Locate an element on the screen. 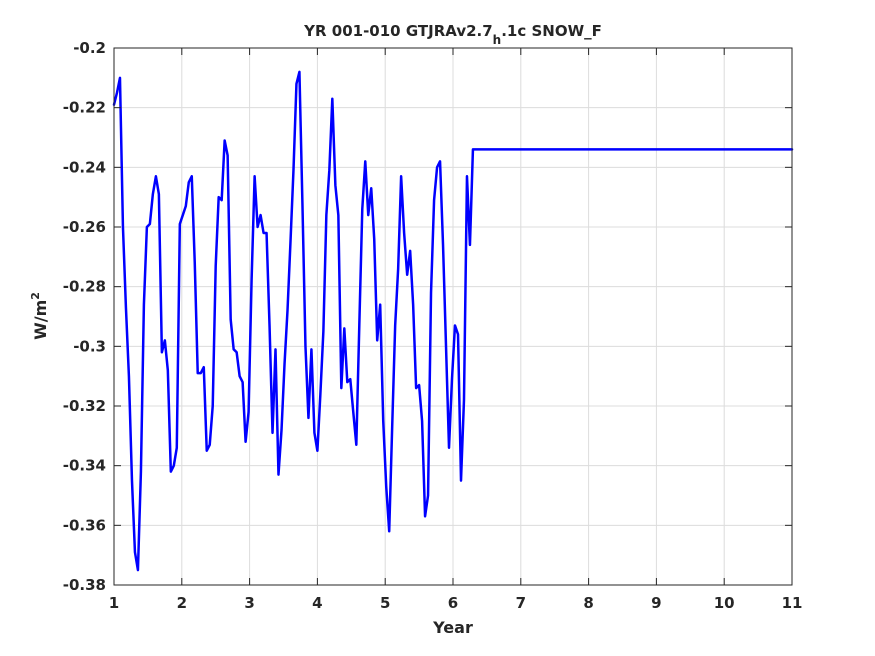  chart-title: YR 001-010 GTJRAv2.7h.1c SNOW_F is located at coordinates (452, 34).